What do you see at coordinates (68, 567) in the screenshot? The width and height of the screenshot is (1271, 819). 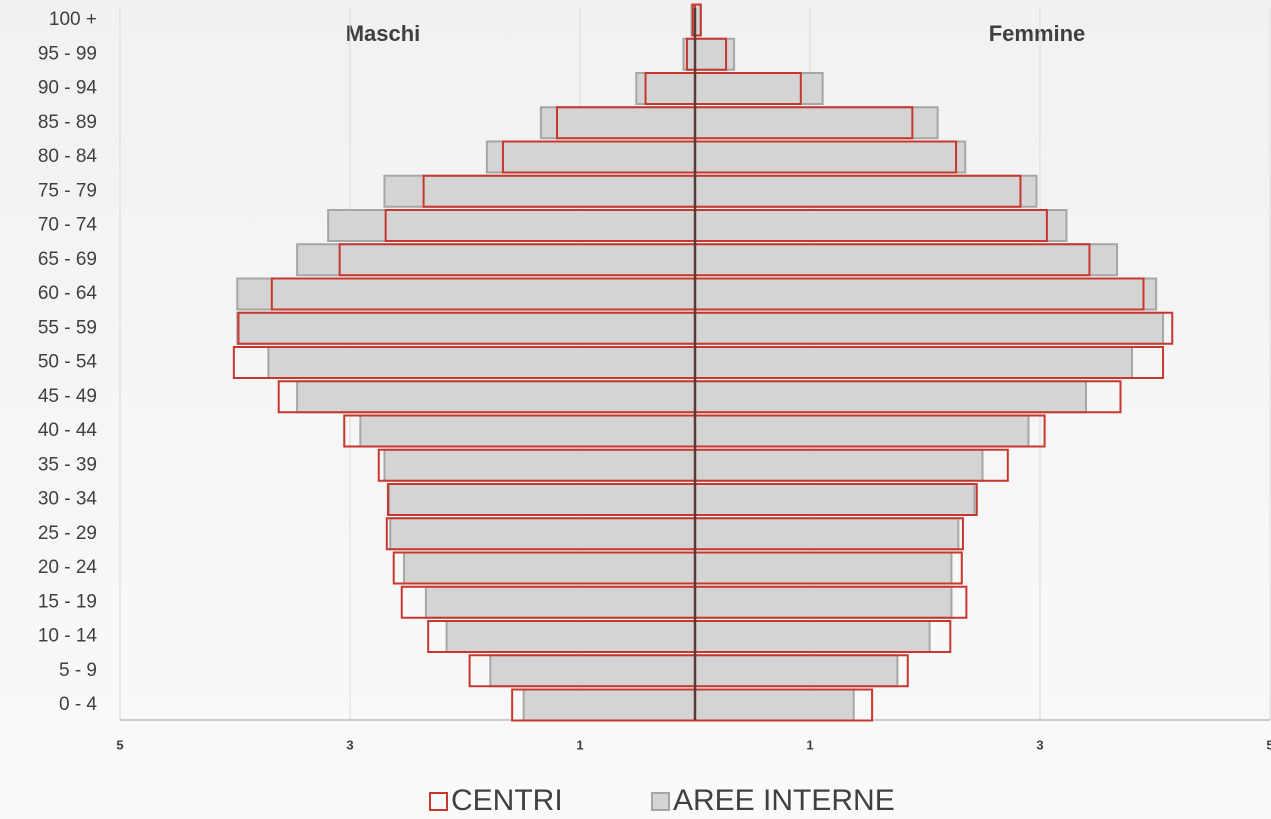 I see `y-tick-label: 20 - 24` at bounding box center [68, 567].